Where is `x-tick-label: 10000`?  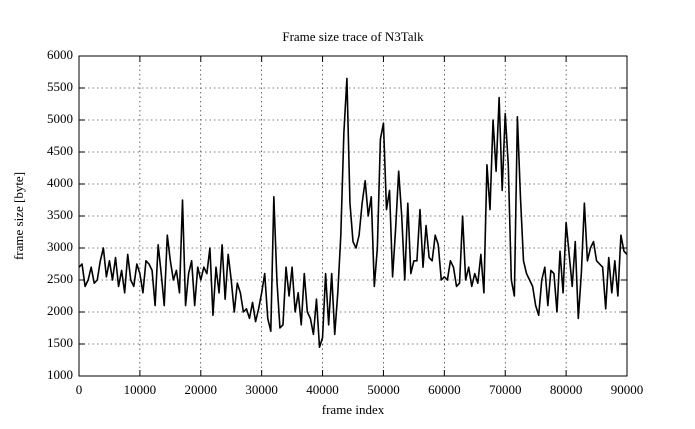
x-tick-label: 10000 is located at coordinates (140, 389).